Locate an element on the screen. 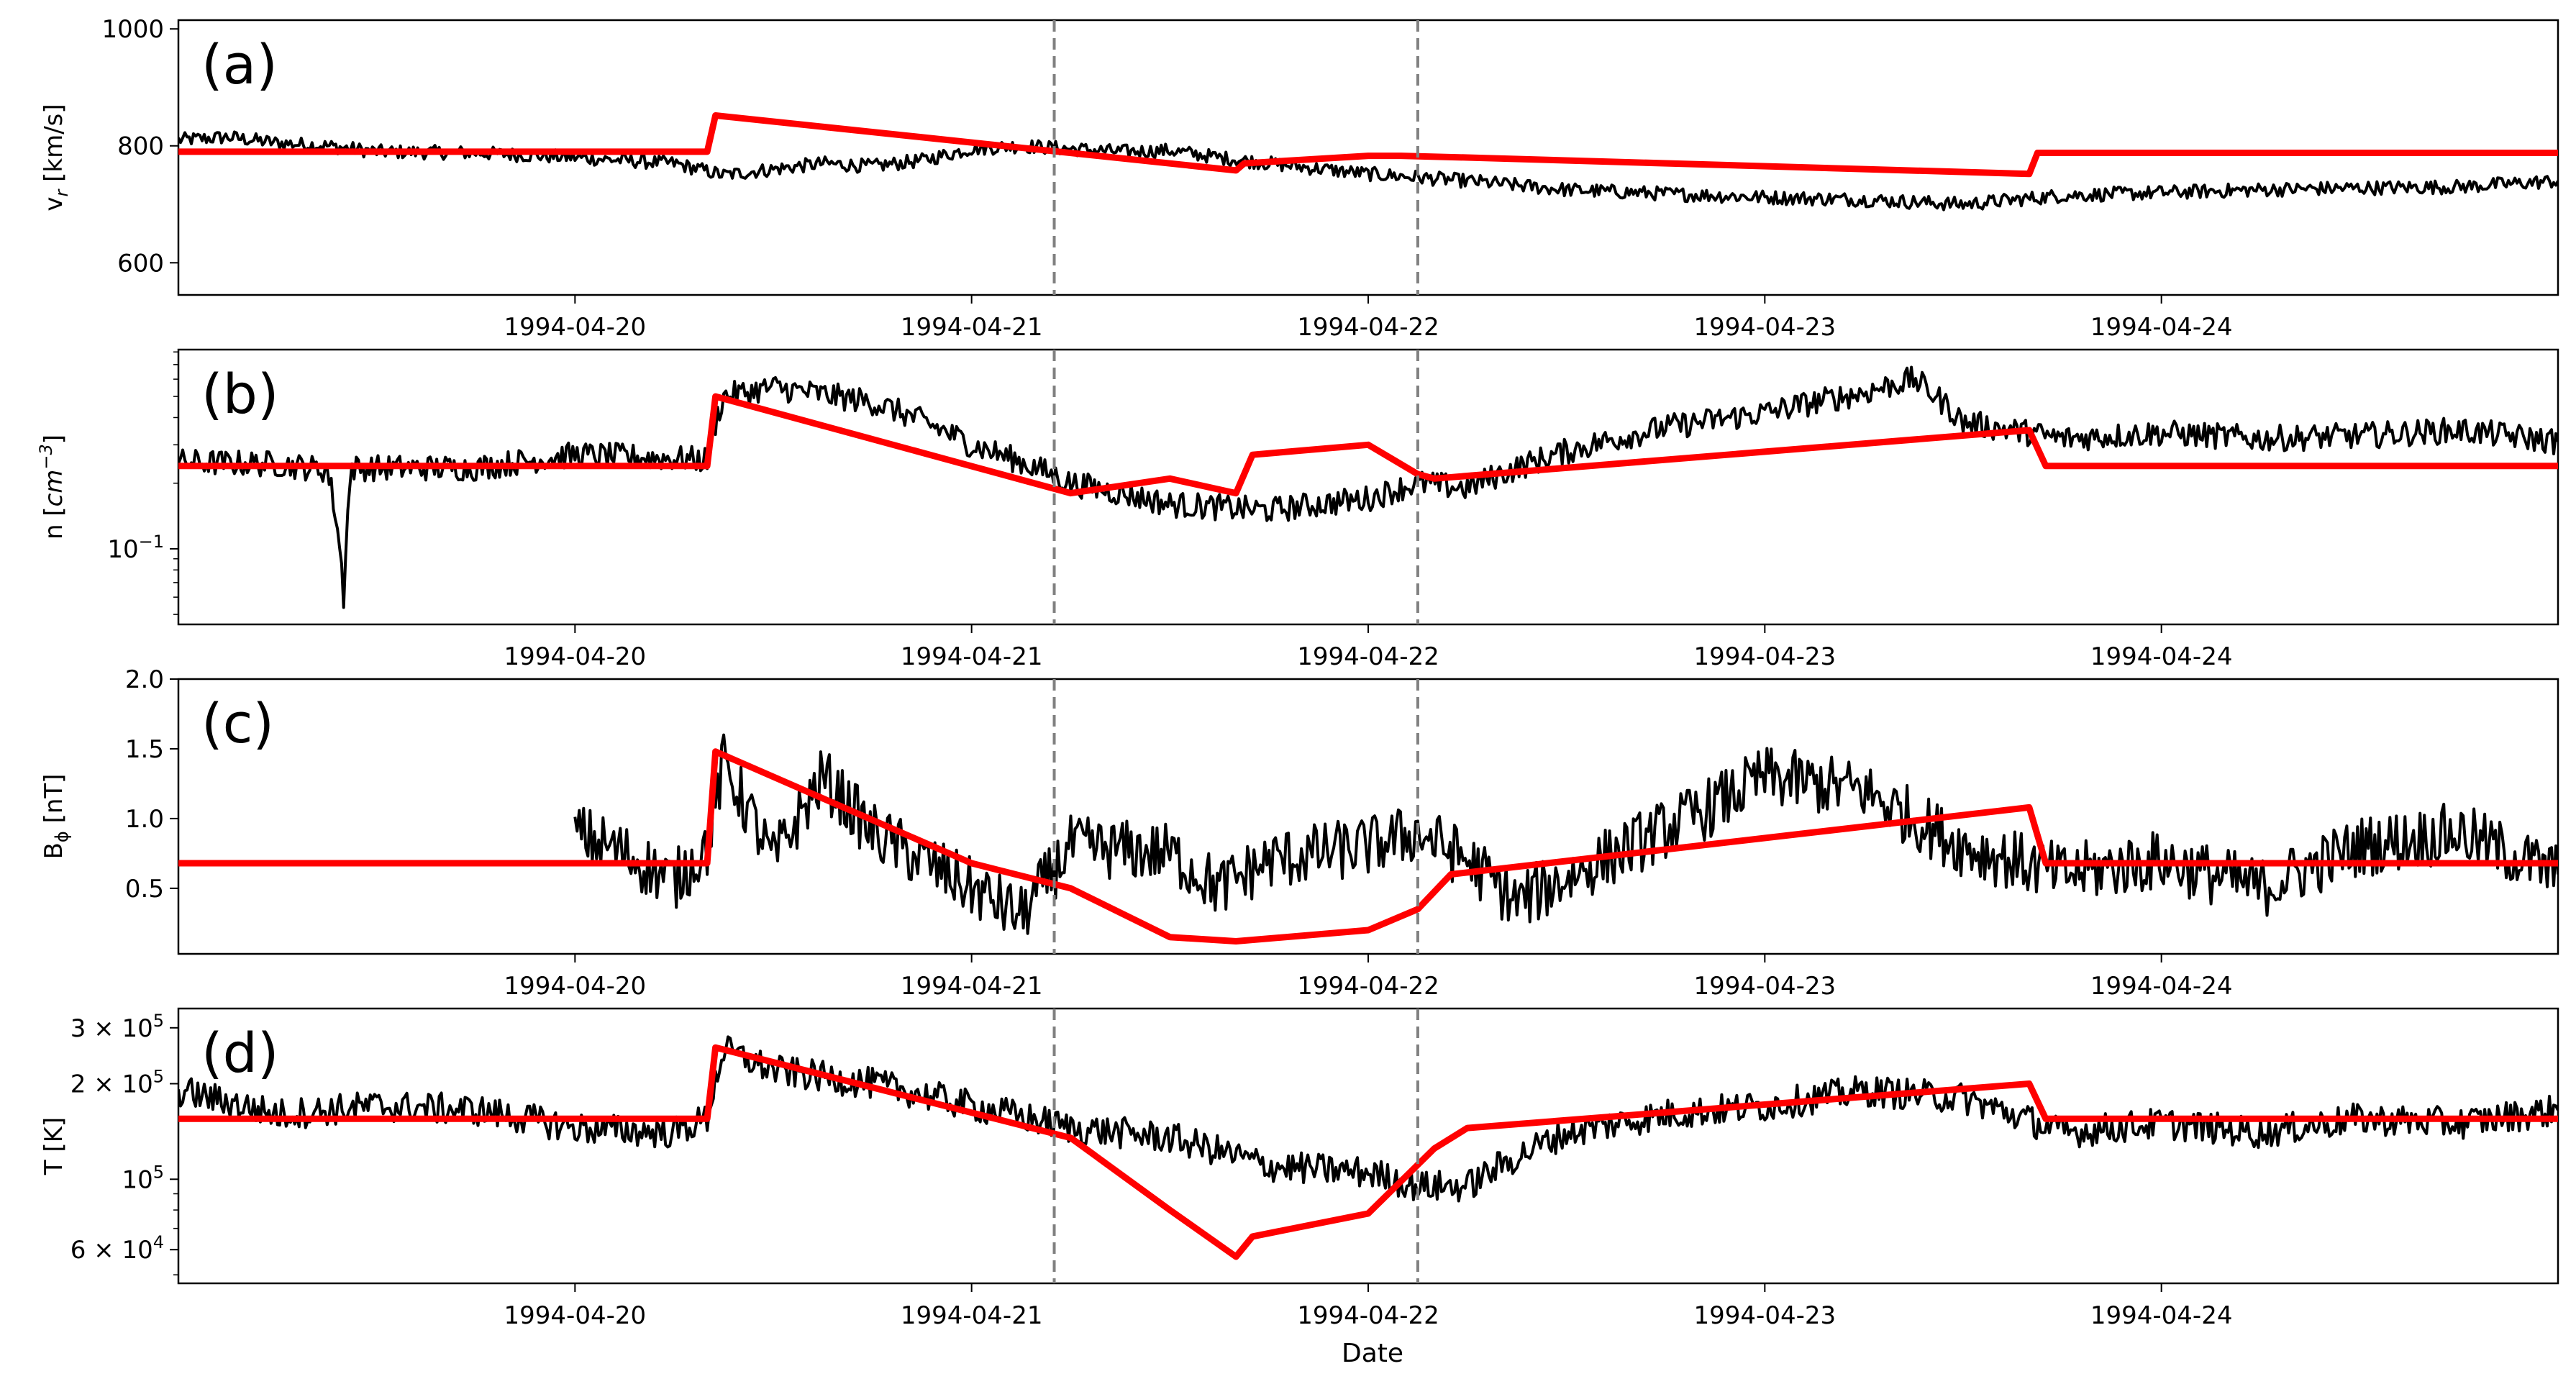 The image size is (2576, 1379). y-tick-mantissa: 6 × is located at coordinates (96, 1250).